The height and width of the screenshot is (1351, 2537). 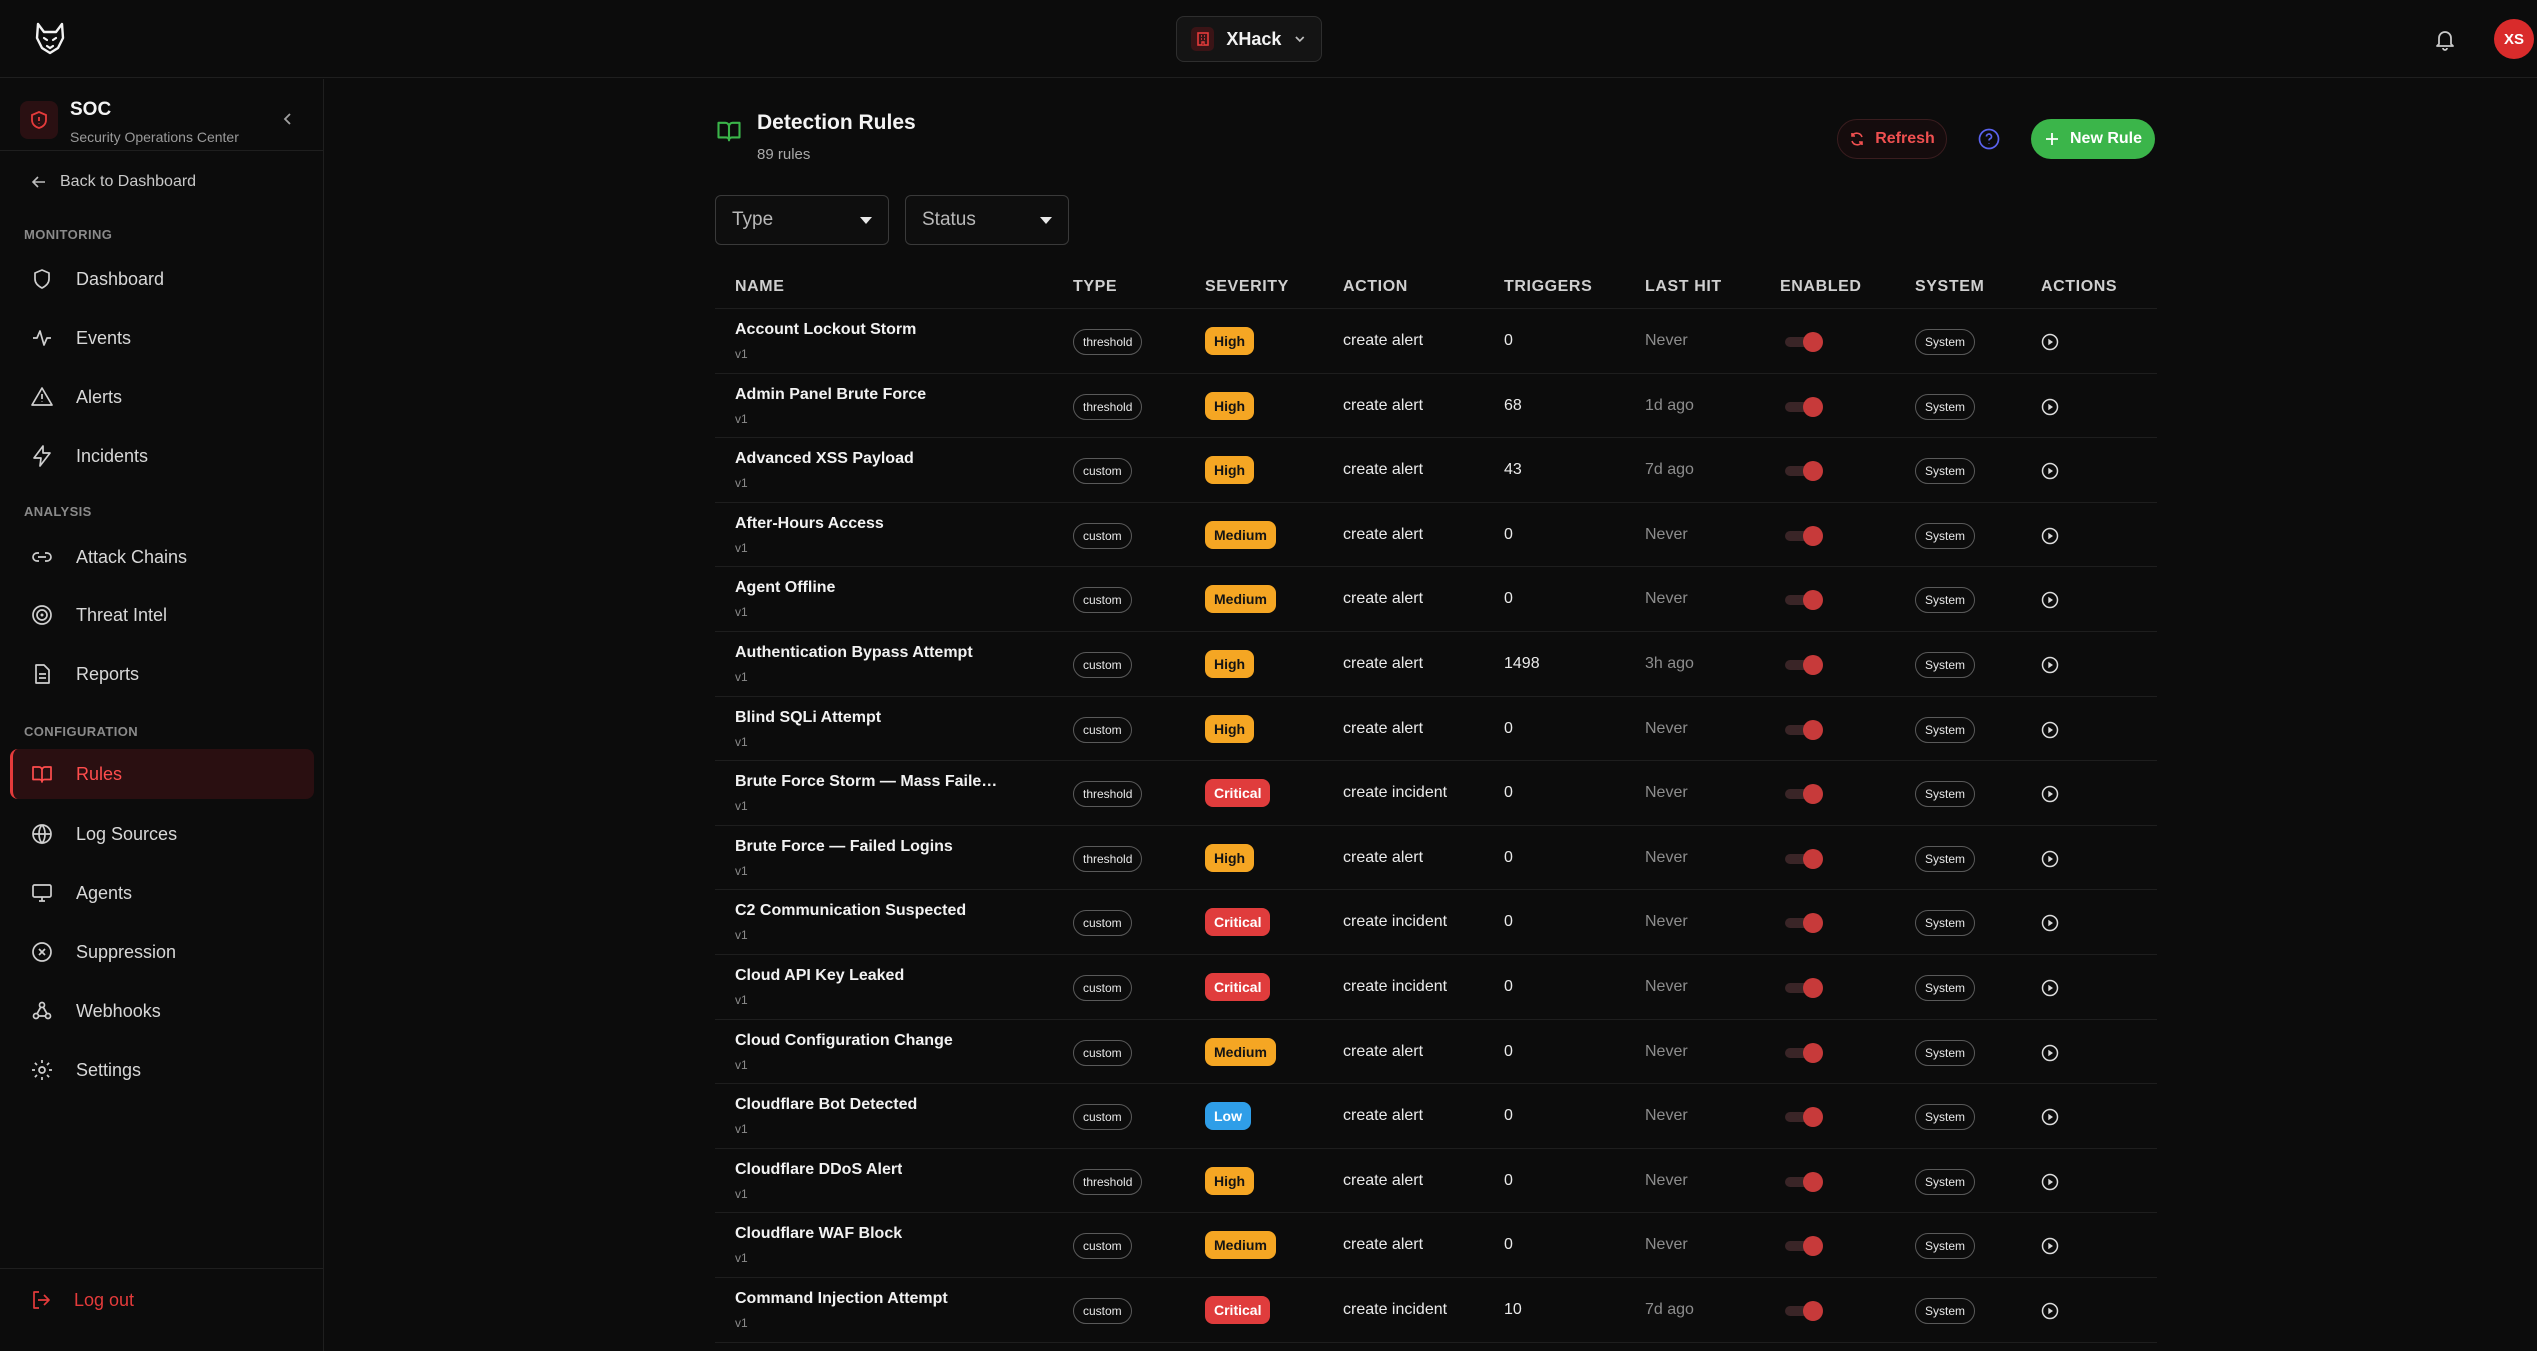 What do you see at coordinates (82, 1300) in the screenshot?
I see `logout-button: Log out` at bounding box center [82, 1300].